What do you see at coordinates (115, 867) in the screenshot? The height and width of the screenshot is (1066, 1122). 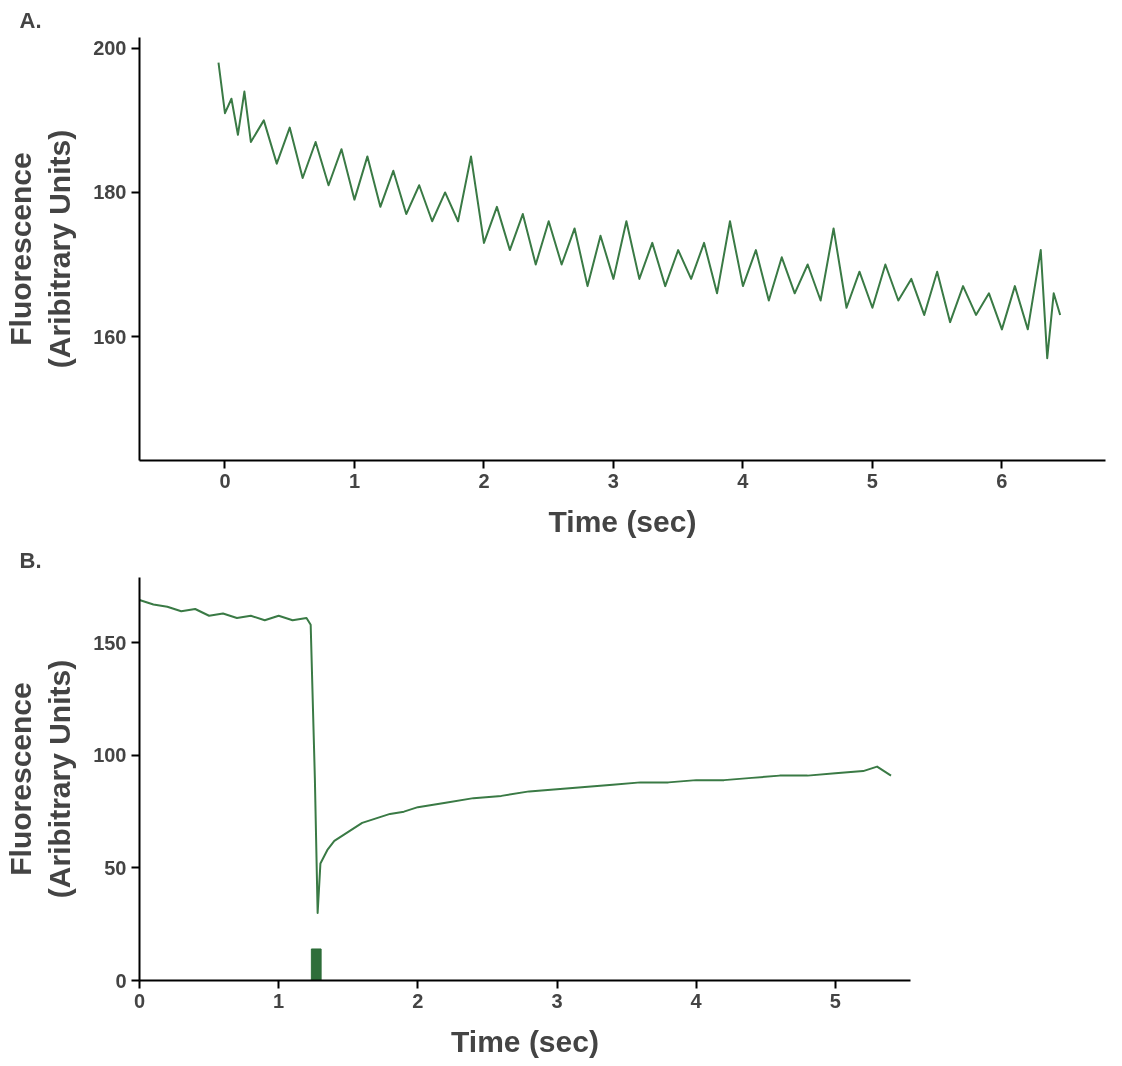 I see `y-tick-label: 50` at bounding box center [115, 867].